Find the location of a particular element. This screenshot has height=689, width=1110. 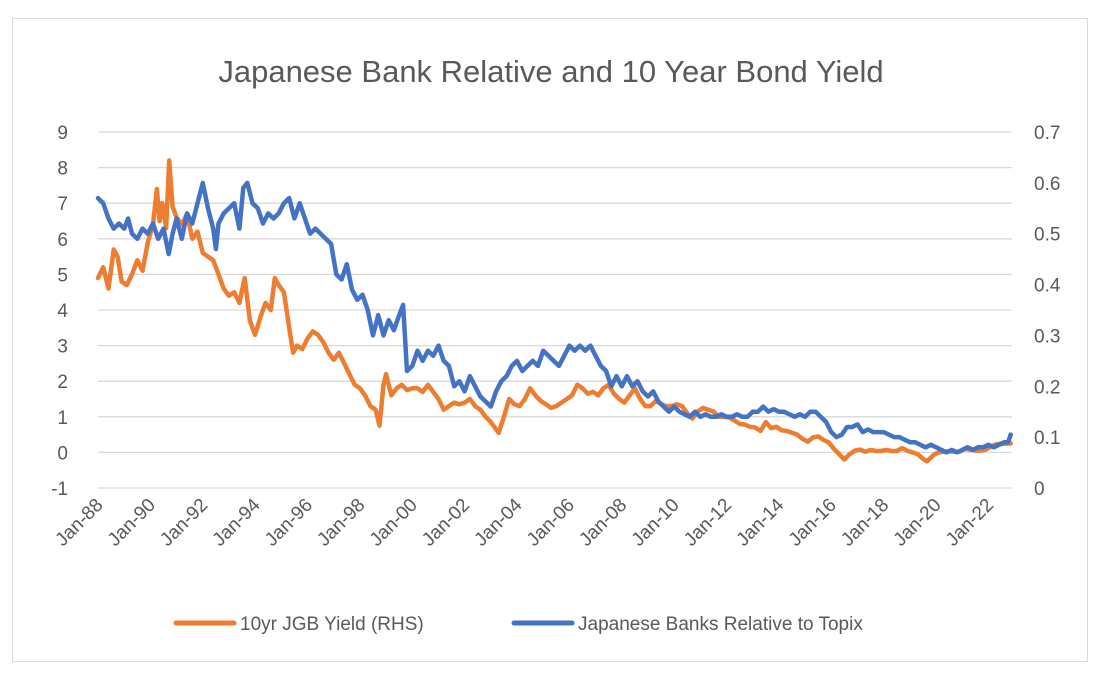

y-right-tick-label: 0.7 is located at coordinates (1047, 133).